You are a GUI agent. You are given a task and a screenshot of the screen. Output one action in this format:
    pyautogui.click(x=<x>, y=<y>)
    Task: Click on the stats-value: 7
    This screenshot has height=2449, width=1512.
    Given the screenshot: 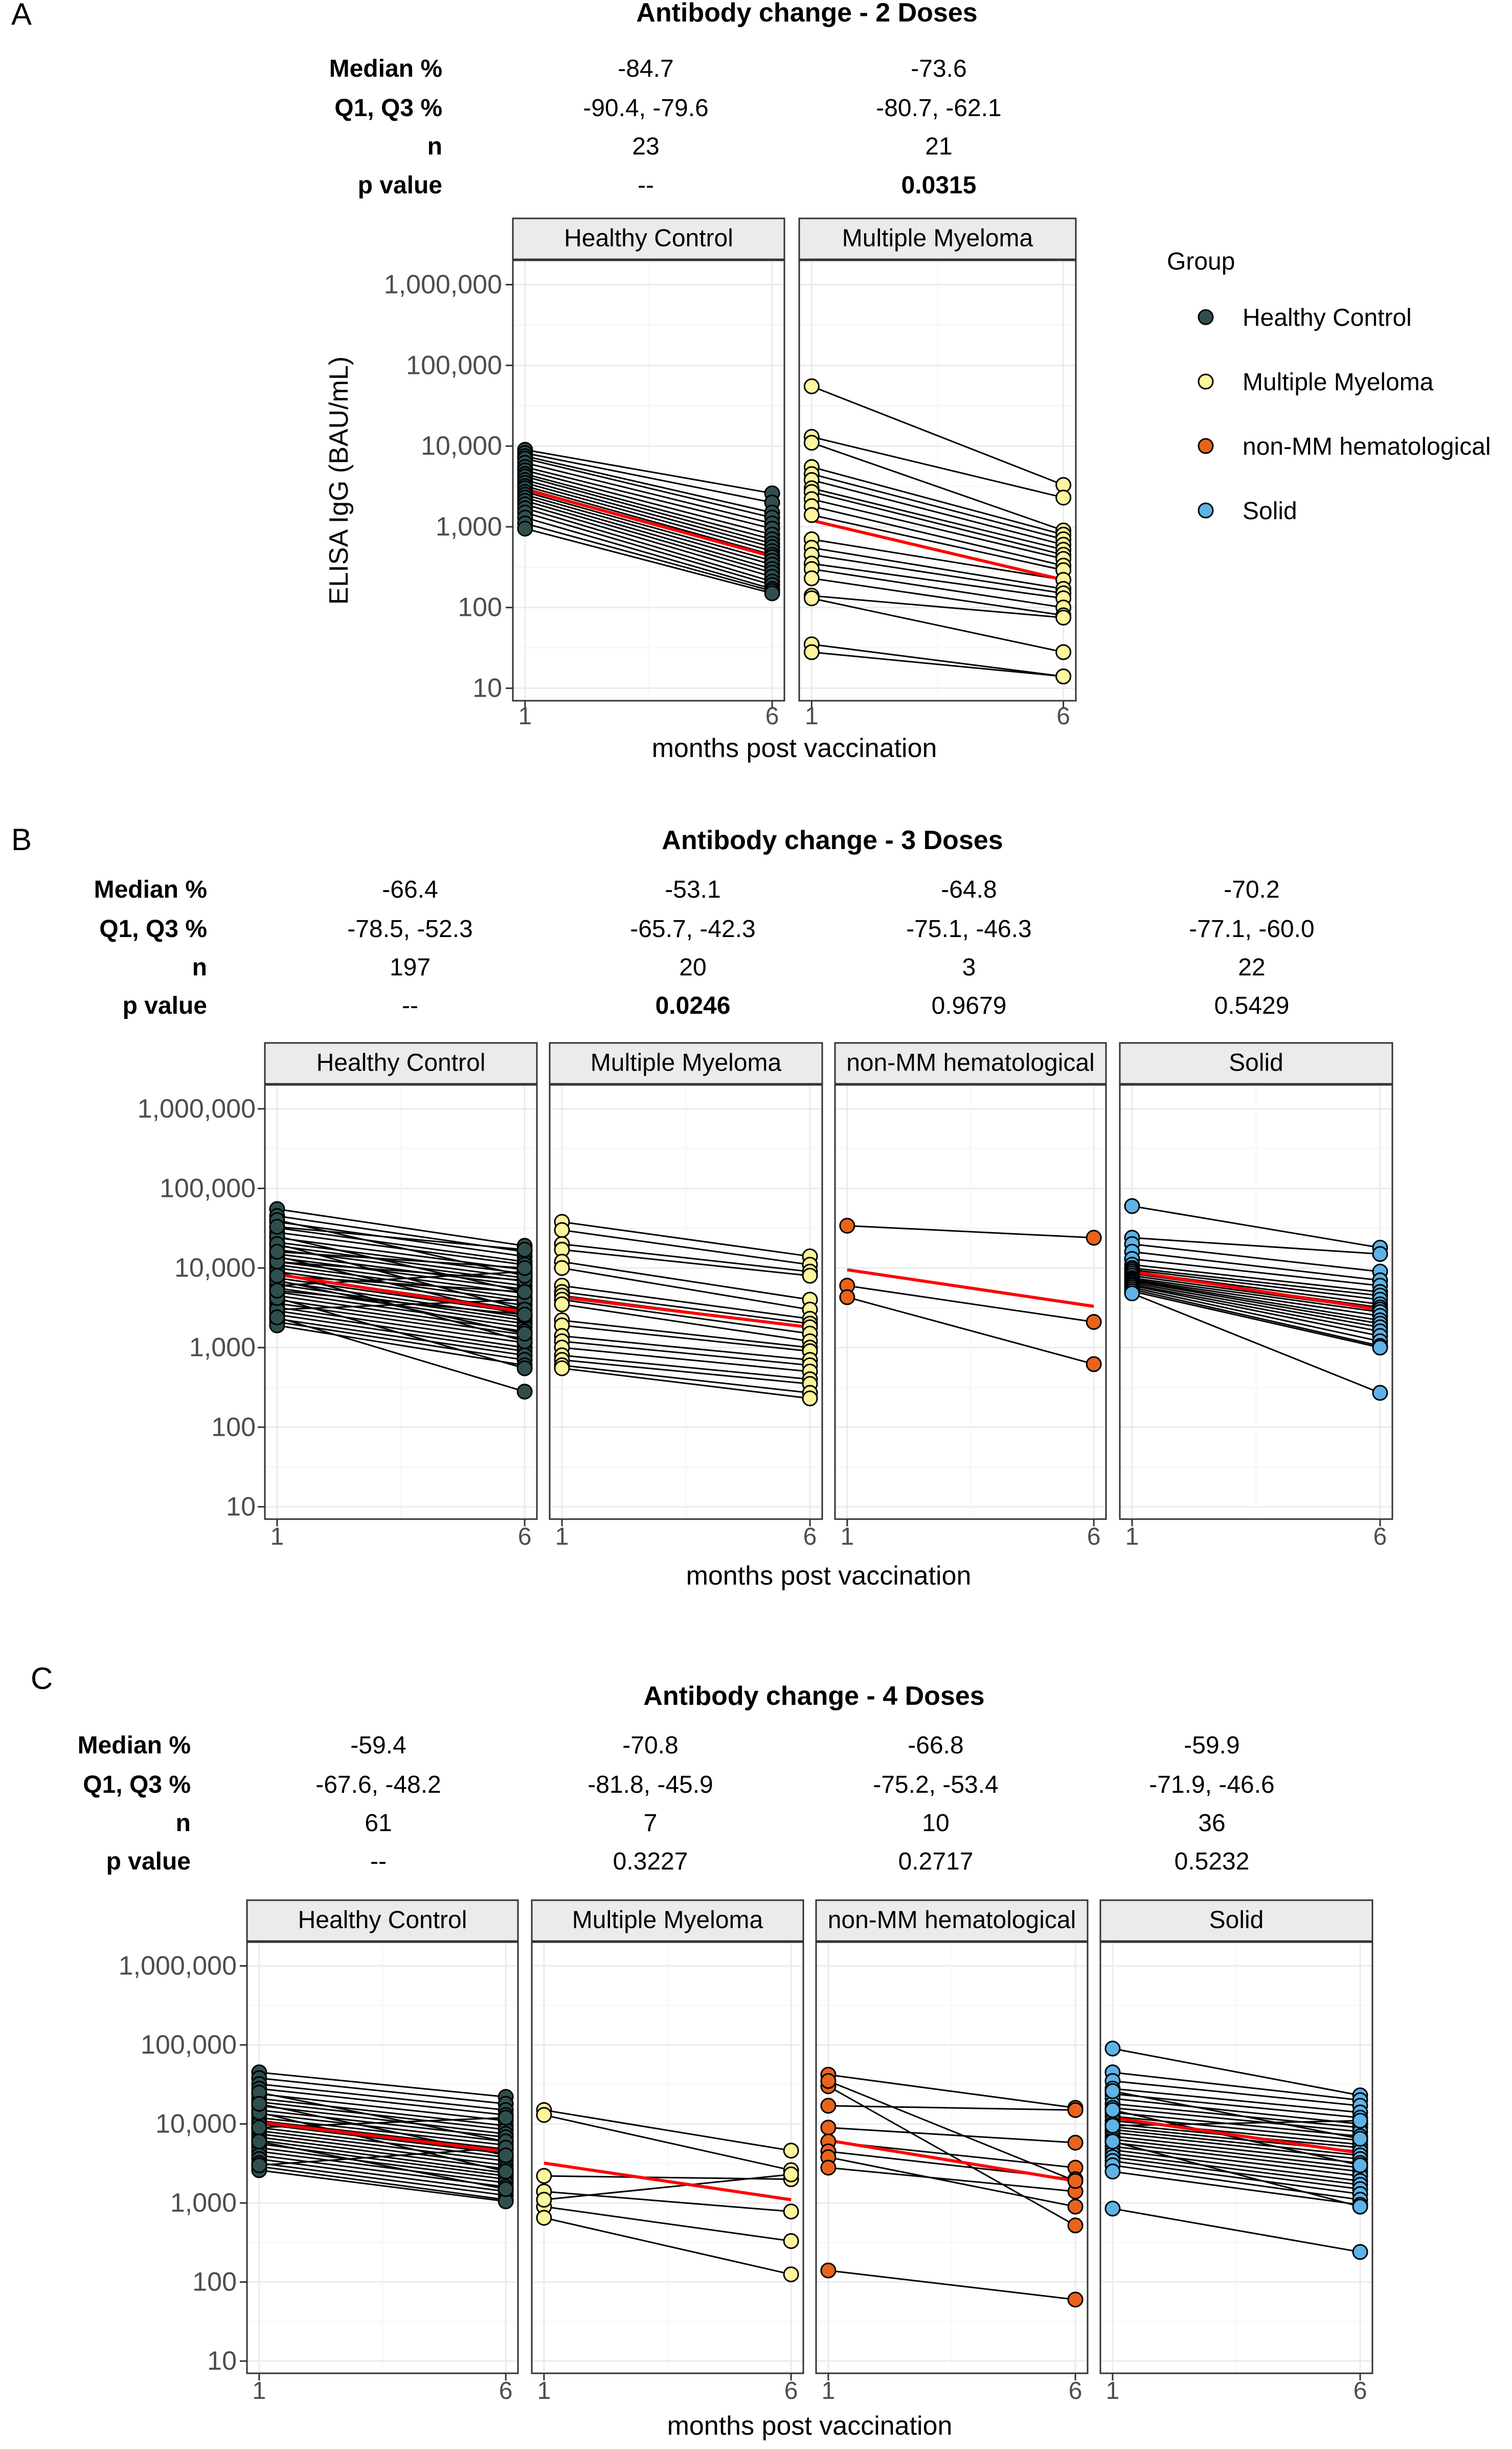 What is the action you would take?
    pyautogui.click(x=651, y=1824)
    